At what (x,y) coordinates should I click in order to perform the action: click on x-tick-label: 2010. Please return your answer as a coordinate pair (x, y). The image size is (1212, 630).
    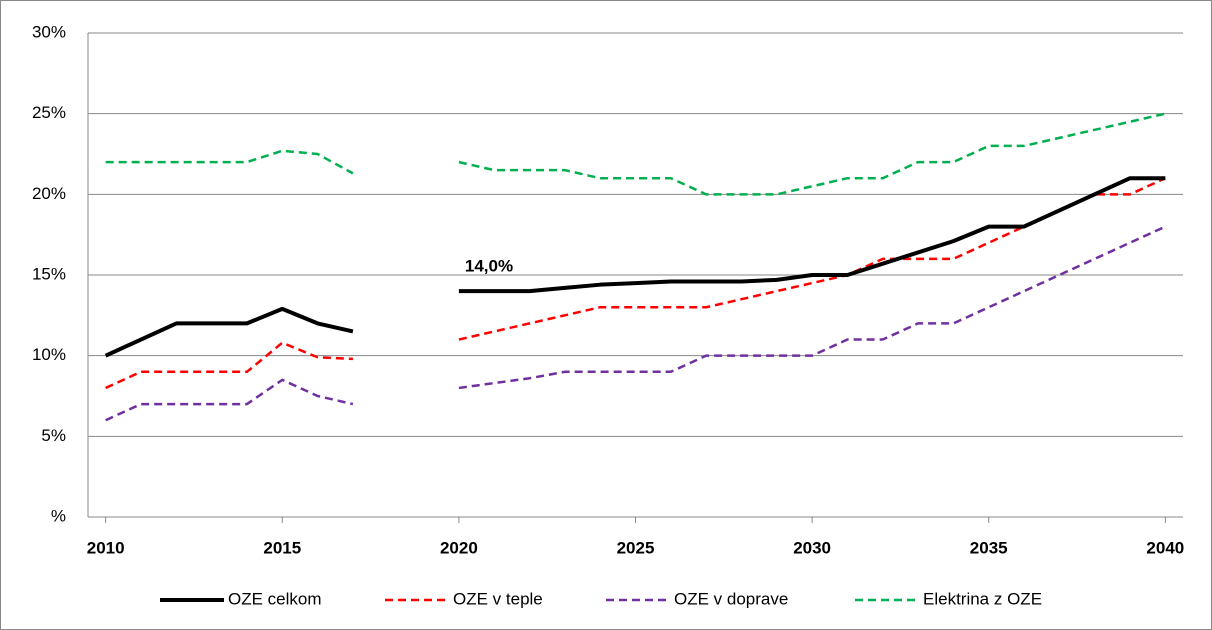
    Looking at the image, I should click on (106, 547).